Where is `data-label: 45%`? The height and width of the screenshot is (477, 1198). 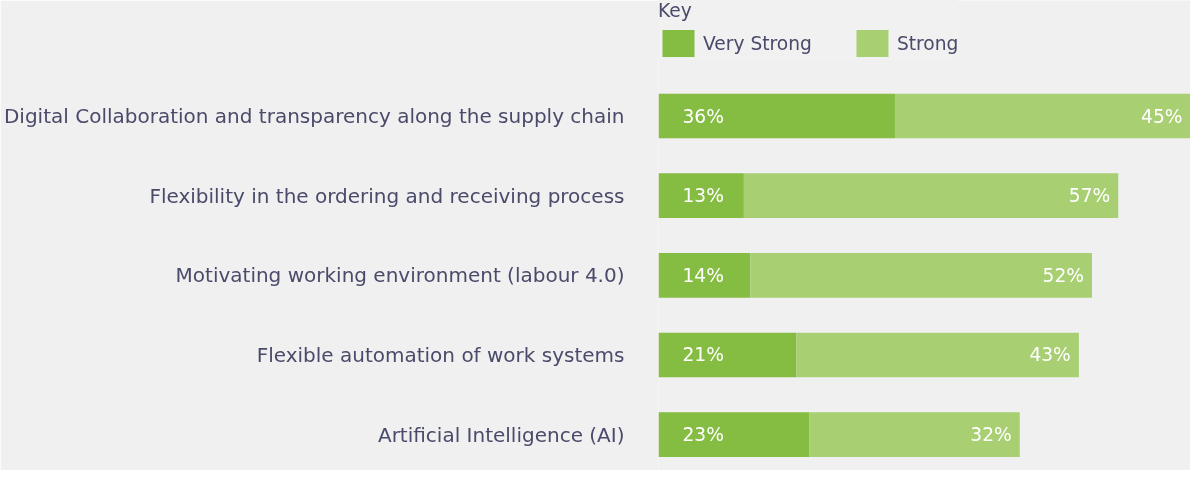 data-label: 45% is located at coordinates (1162, 116).